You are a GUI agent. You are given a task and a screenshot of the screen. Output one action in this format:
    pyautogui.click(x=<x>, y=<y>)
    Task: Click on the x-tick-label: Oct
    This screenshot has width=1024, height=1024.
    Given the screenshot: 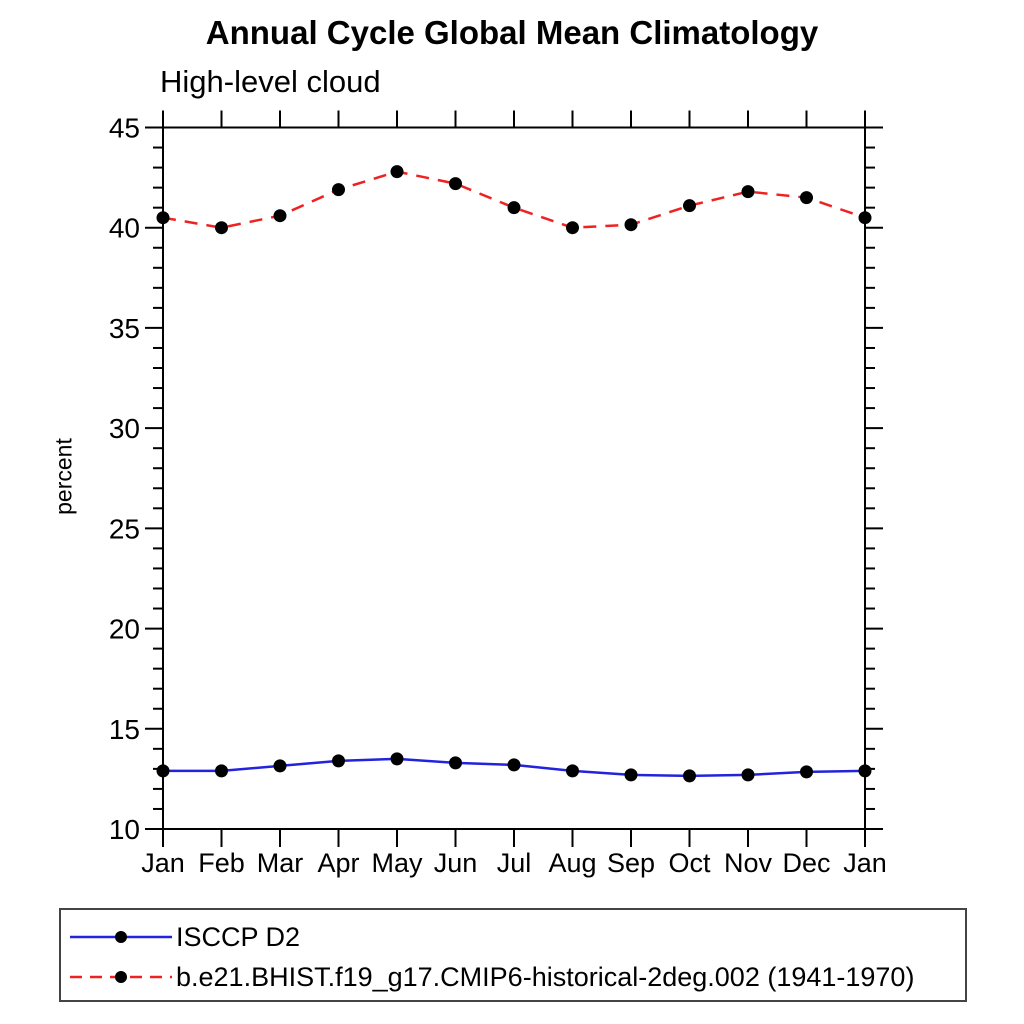 What is the action you would take?
    pyautogui.click(x=689, y=863)
    